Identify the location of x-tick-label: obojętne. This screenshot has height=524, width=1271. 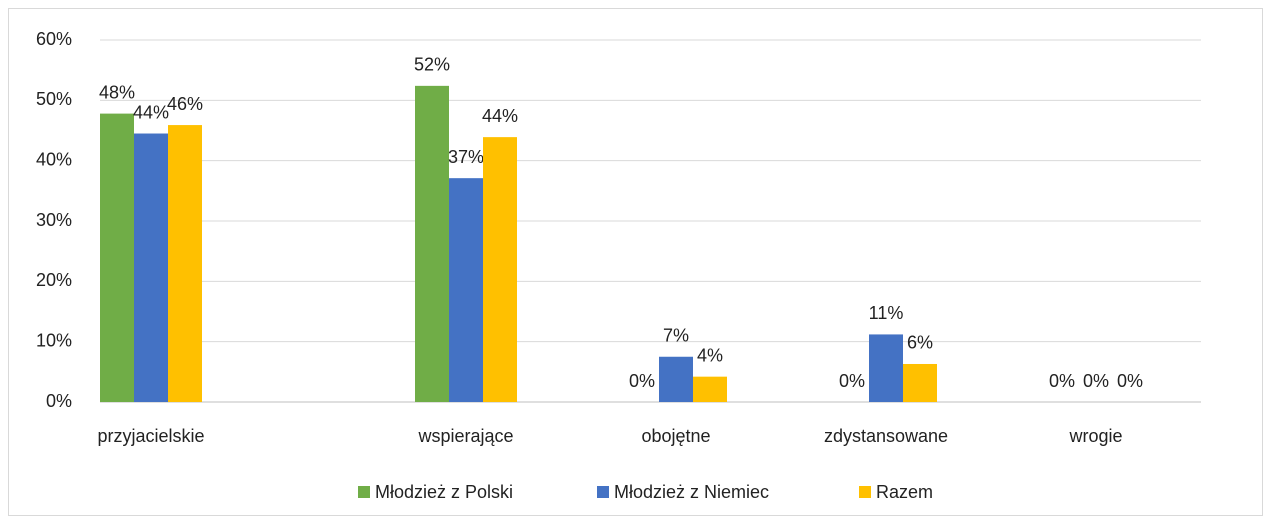
(675, 436).